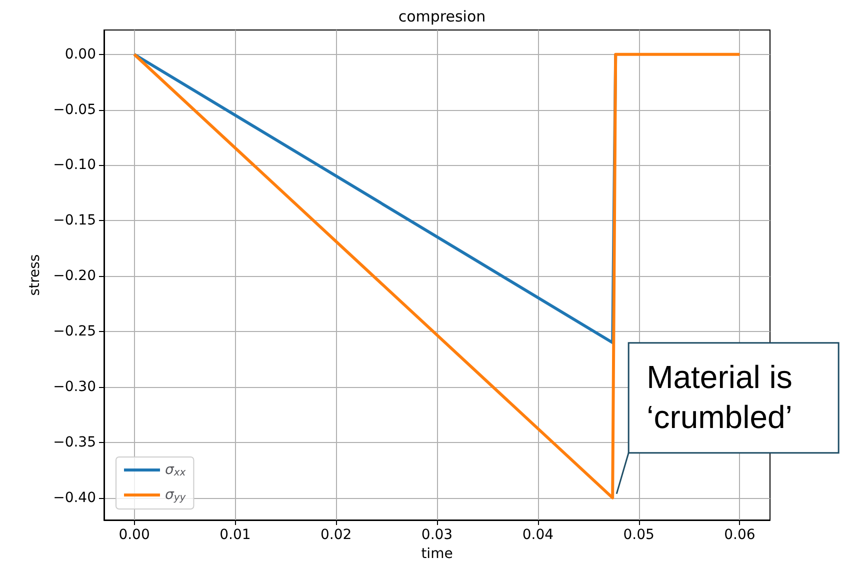 This screenshot has height=567, width=841. Describe the element at coordinates (74, 386) in the screenshot. I see `y-tick-label: −0.30` at that location.